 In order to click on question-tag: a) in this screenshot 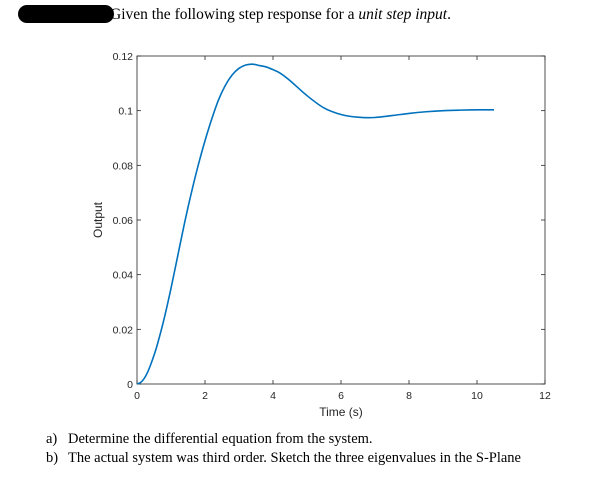, I will do `click(52, 439)`.